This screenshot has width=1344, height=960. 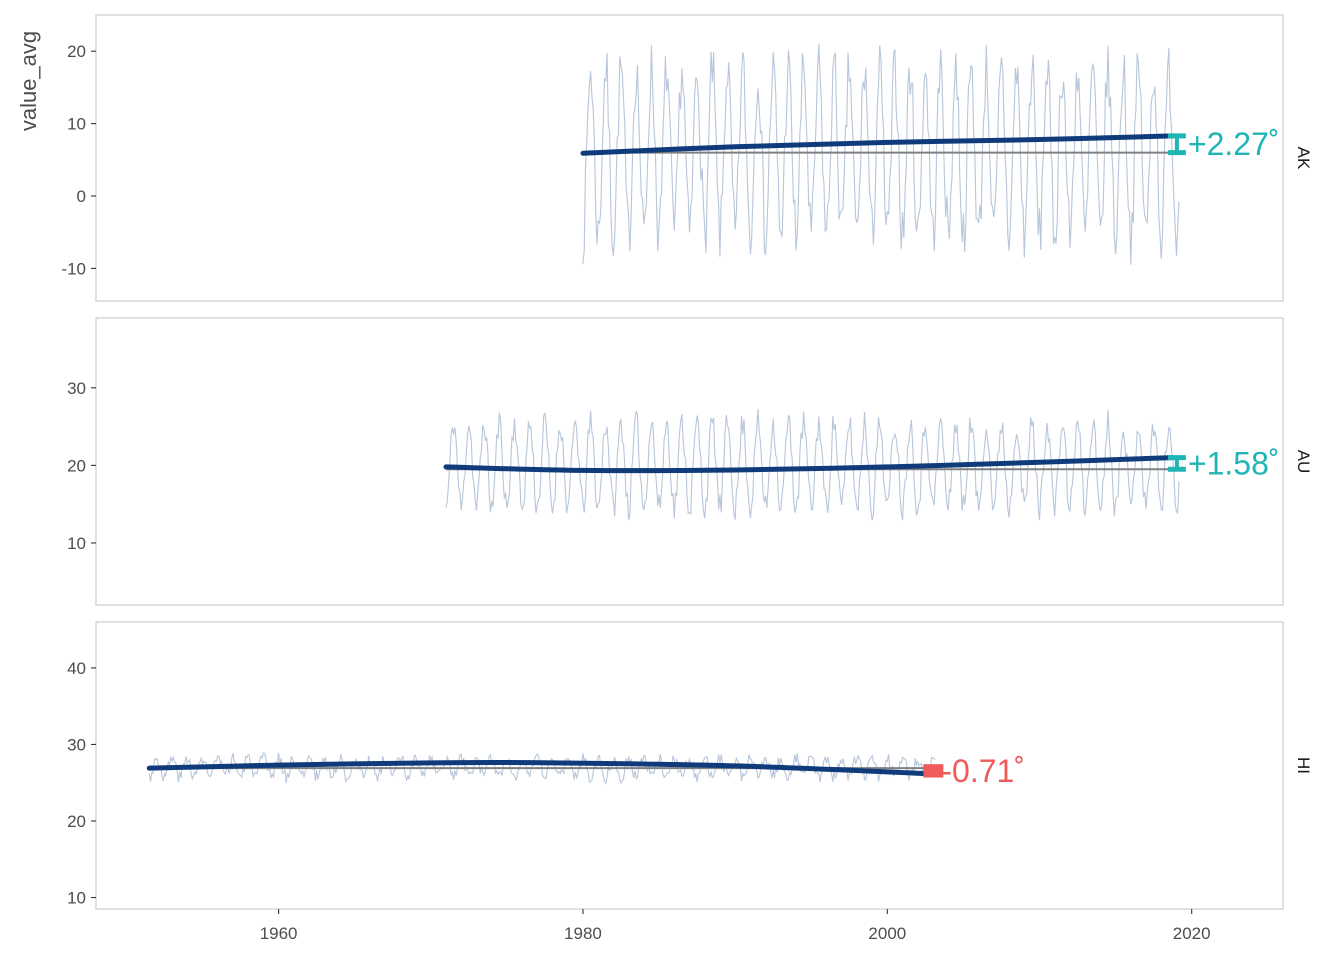 I want to click on change-bar, so click(x=933, y=771).